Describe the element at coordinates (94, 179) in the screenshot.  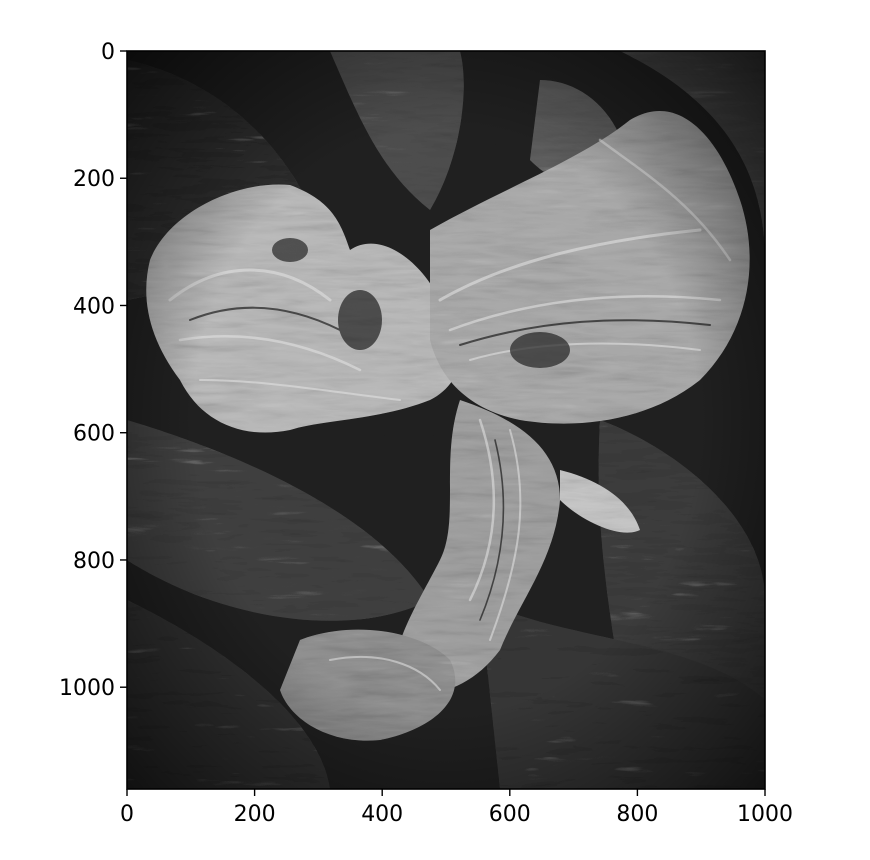
I see `y-tick-label: 200` at that location.